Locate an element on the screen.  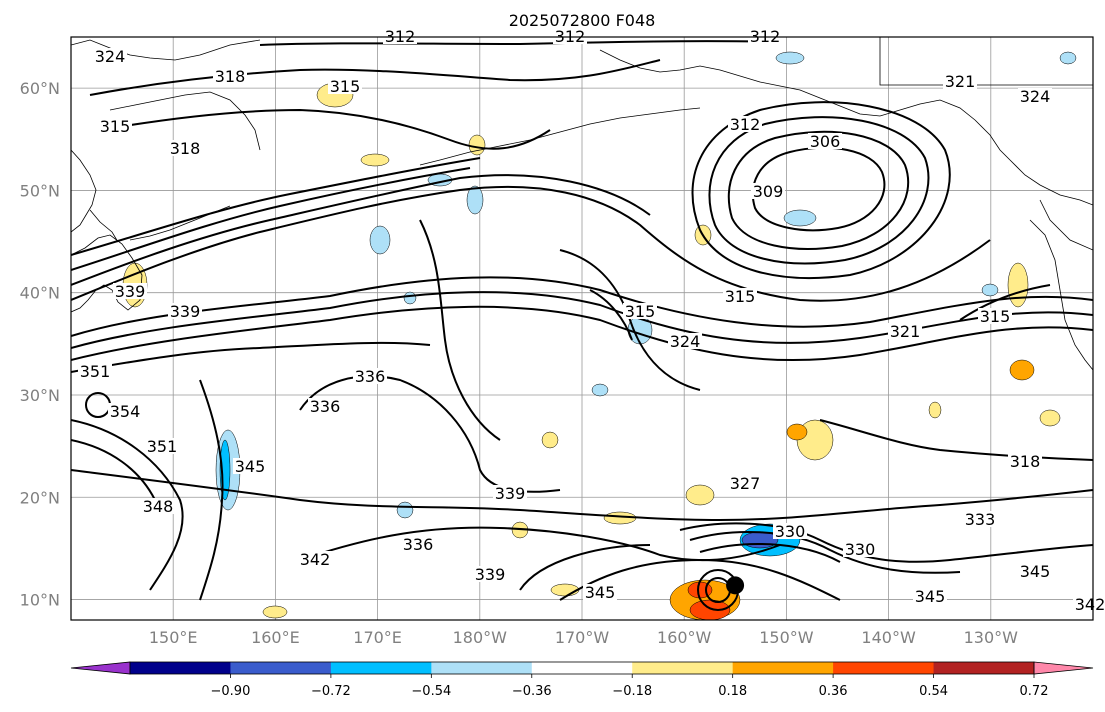
colorbar-tick-label: 0.54 is located at coordinates (933, 691).